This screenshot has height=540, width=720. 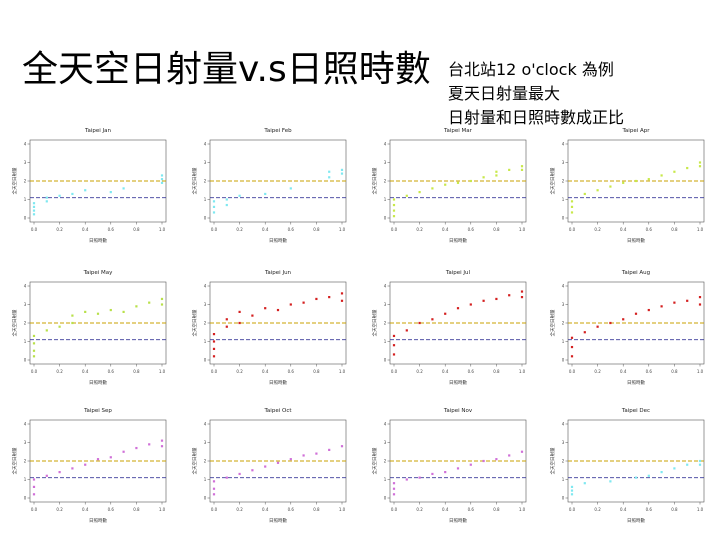 I want to click on y-axis-label: 全天空日射量, so click(x=194, y=322).